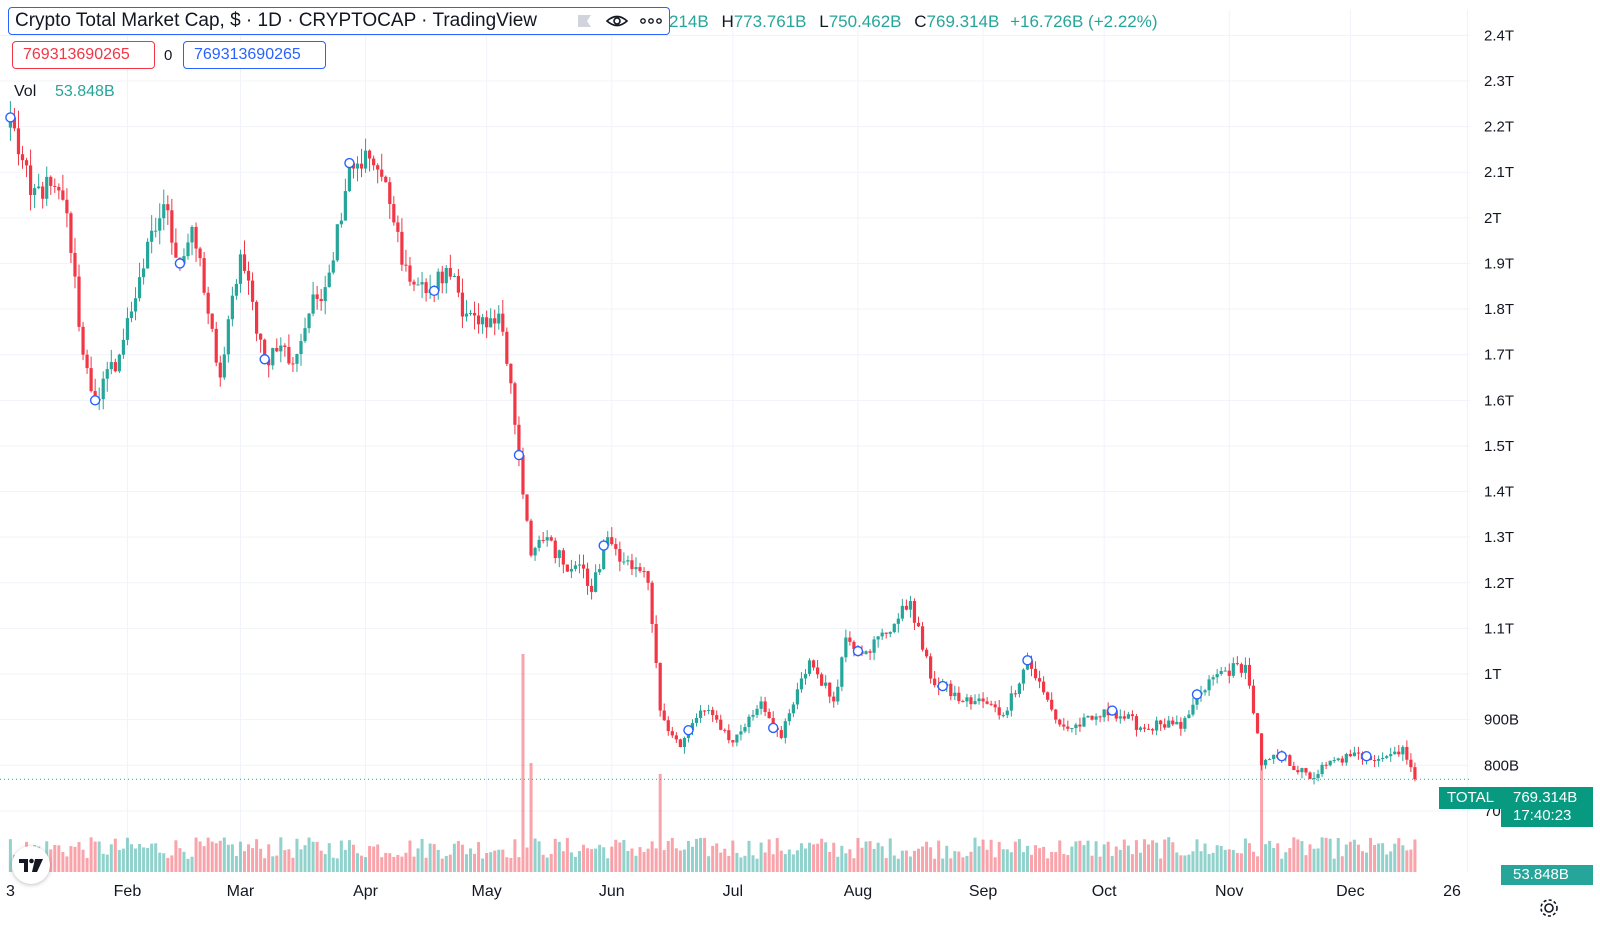 The height and width of the screenshot is (929, 1600). Describe the element at coordinates (1549, 908) in the screenshot. I see `settings-gear-icon` at that location.